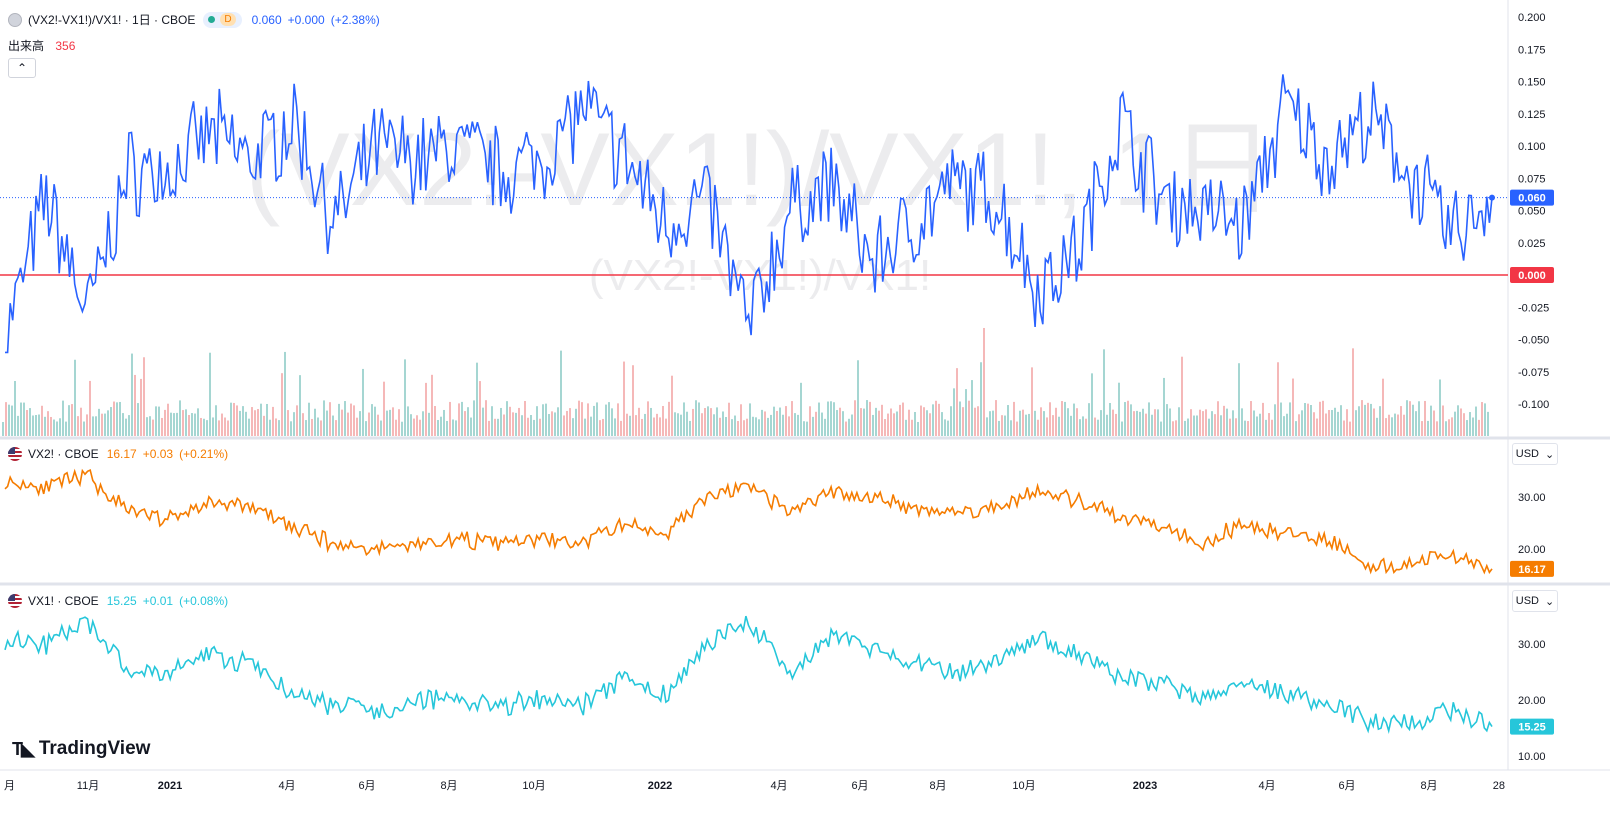 The image size is (1610, 829). Describe the element at coordinates (112, 20) in the screenshot. I see `main-symbol: (VX2!-VX1!)/VX1! · 1日 · CBOE` at that location.